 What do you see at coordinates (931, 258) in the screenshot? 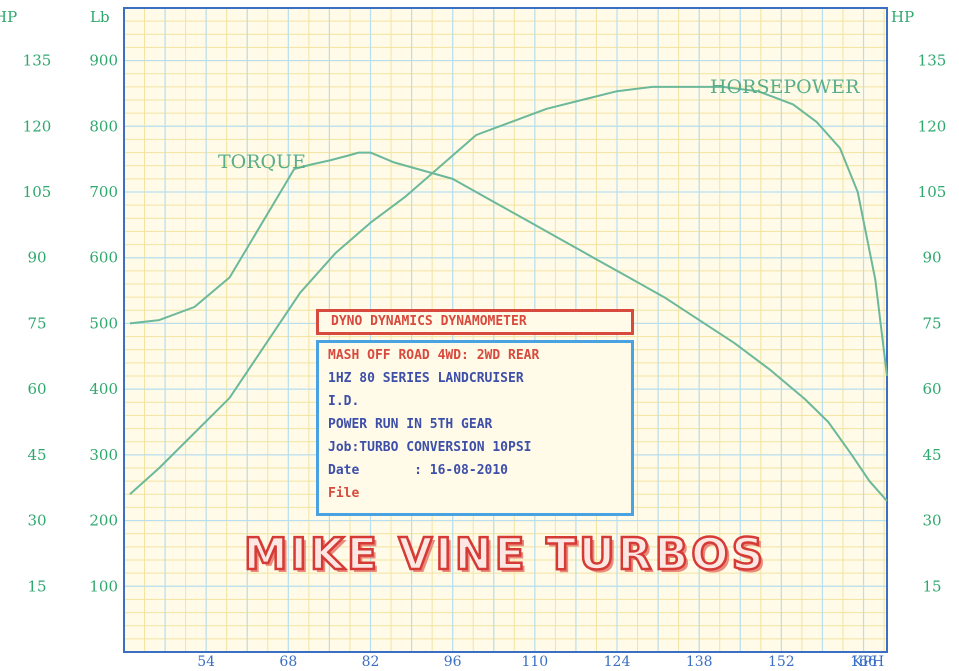
I see `right-tick-label: 90` at bounding box center [931, 258].